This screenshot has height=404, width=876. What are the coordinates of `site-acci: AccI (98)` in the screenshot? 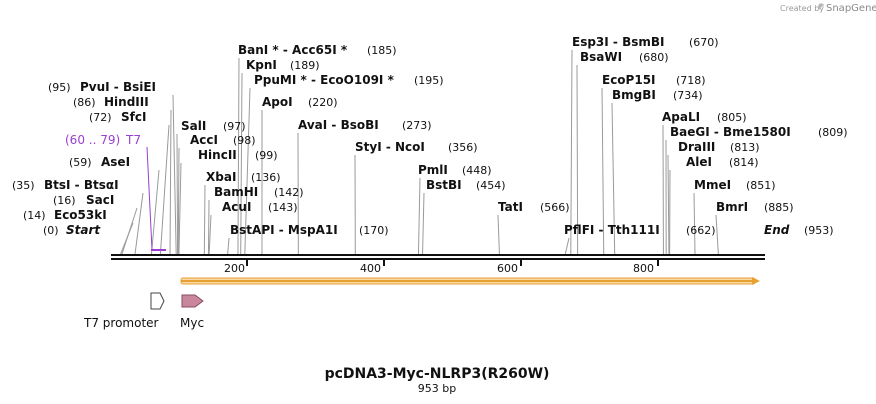 It's located at (223, 140).